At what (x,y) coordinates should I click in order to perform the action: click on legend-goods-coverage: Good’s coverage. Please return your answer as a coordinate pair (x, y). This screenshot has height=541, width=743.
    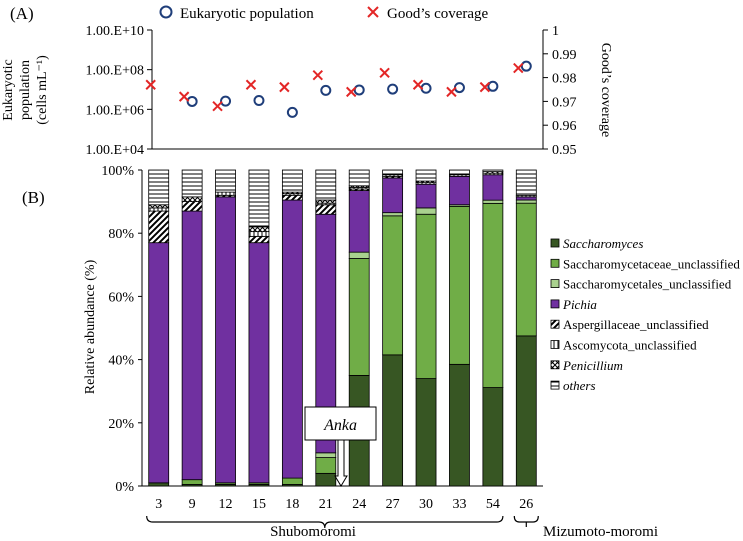
    Looking at the image, I should click on (438, 14).